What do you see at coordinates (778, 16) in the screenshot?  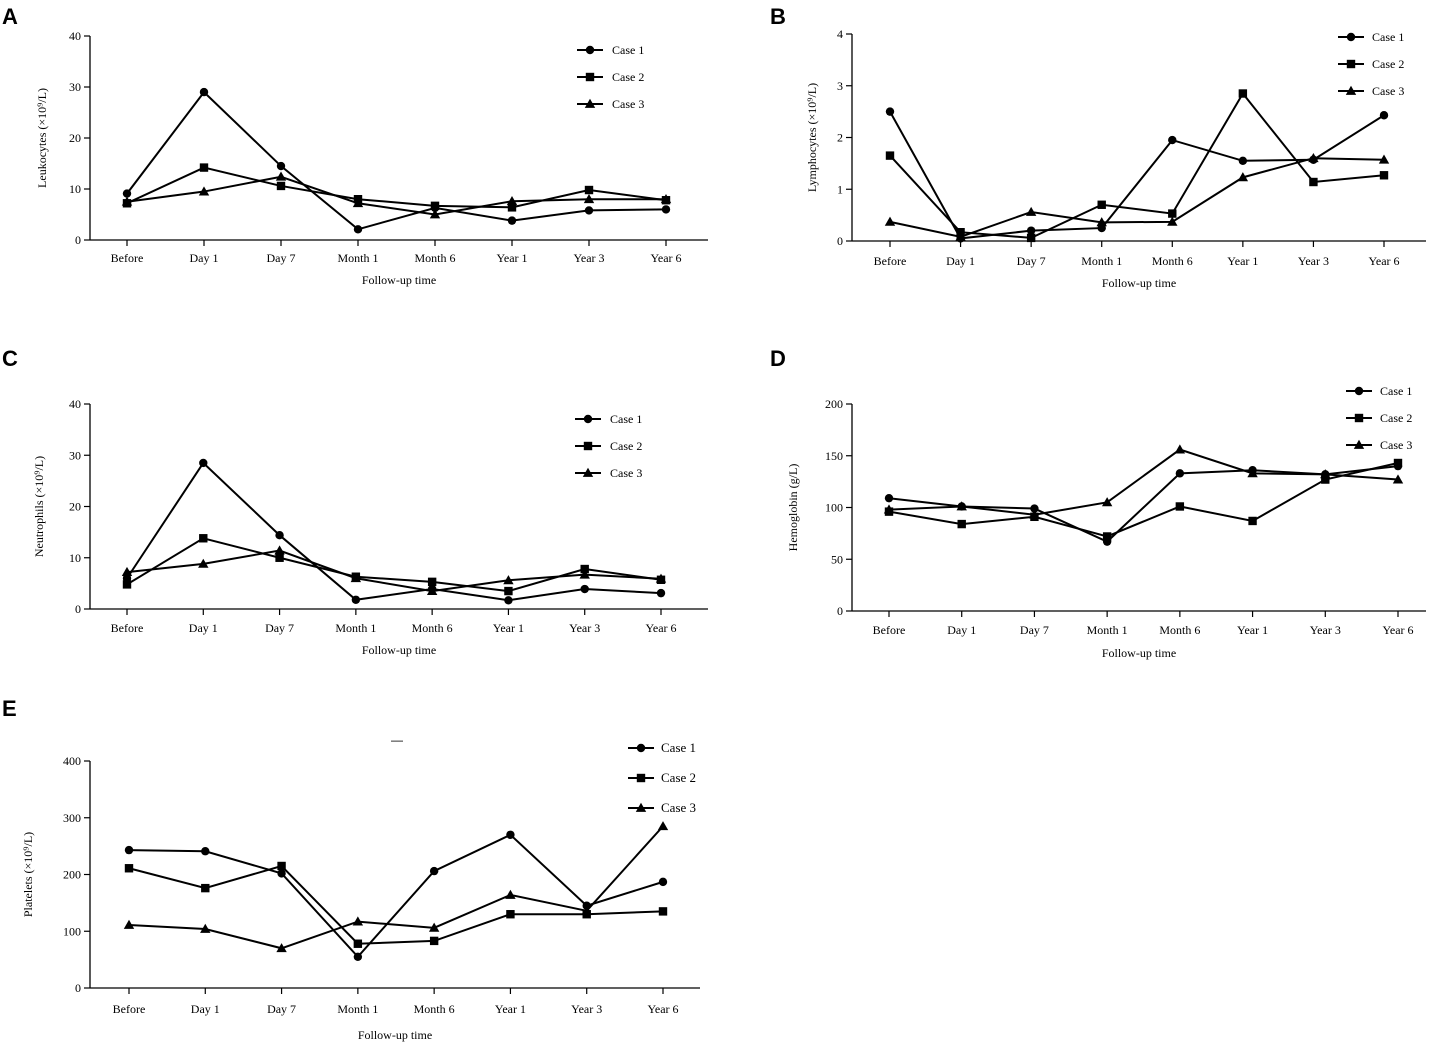 I see `panel-letter: B` at bounding box center [778, 16].